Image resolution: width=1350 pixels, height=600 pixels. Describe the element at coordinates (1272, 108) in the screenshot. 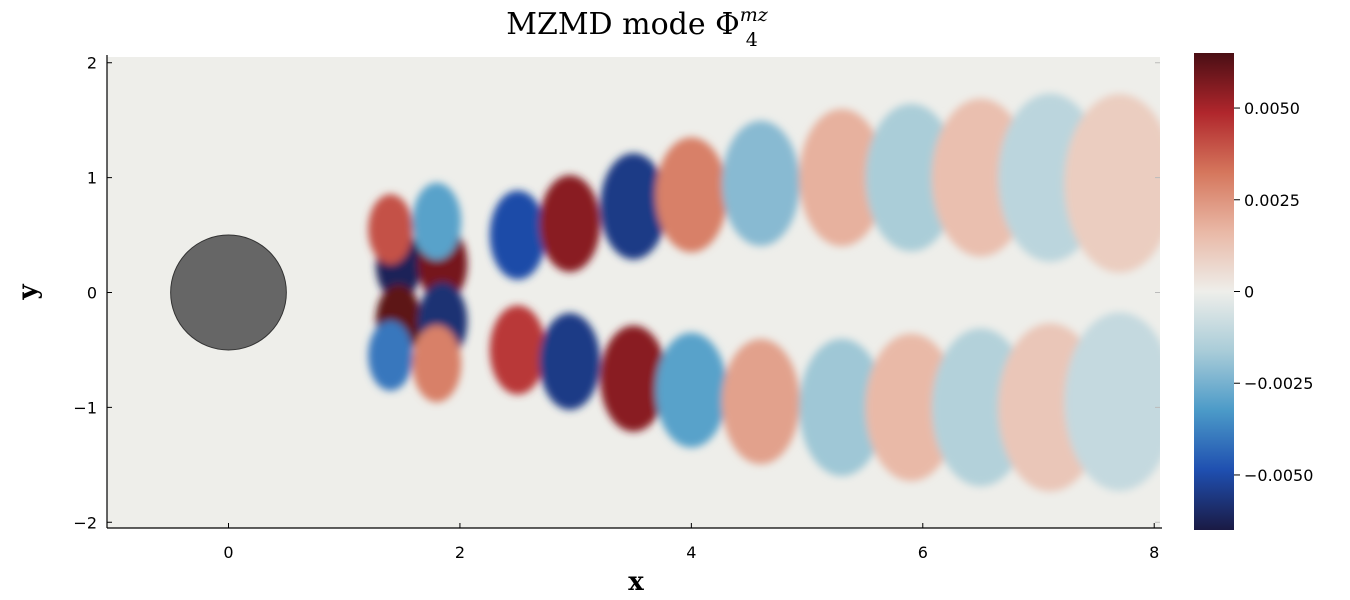

I see `colorbar-tick-label: 0.0050` at that location.